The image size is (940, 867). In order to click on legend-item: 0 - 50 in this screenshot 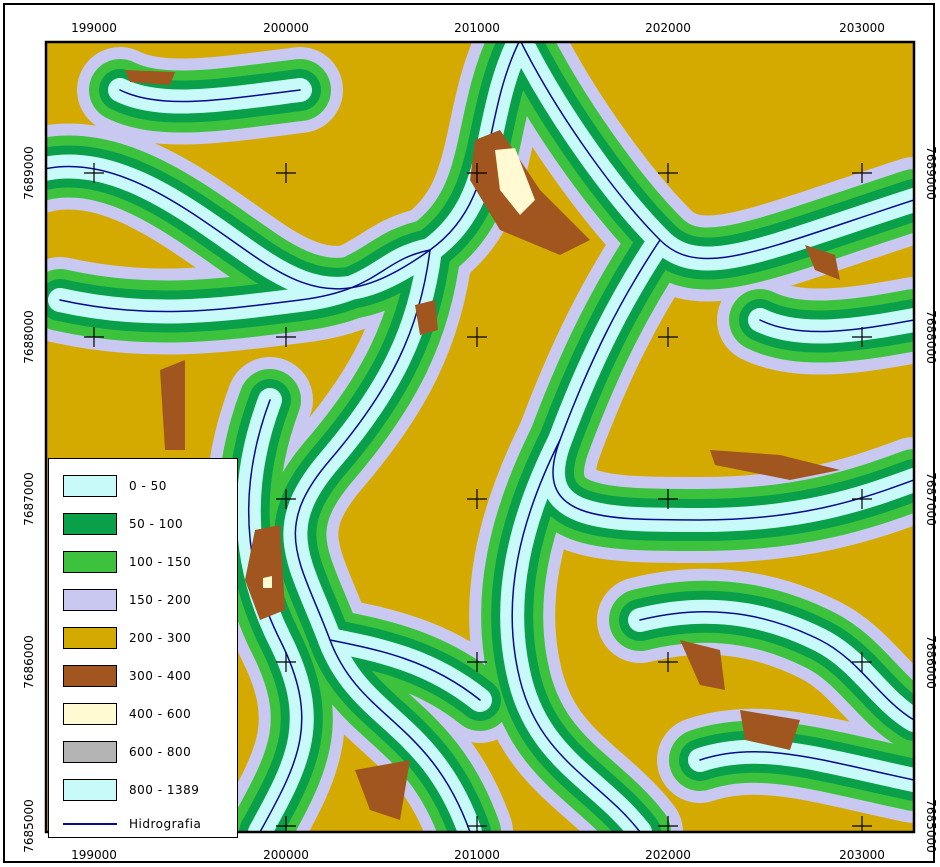, I will do `click(115, 486)`.